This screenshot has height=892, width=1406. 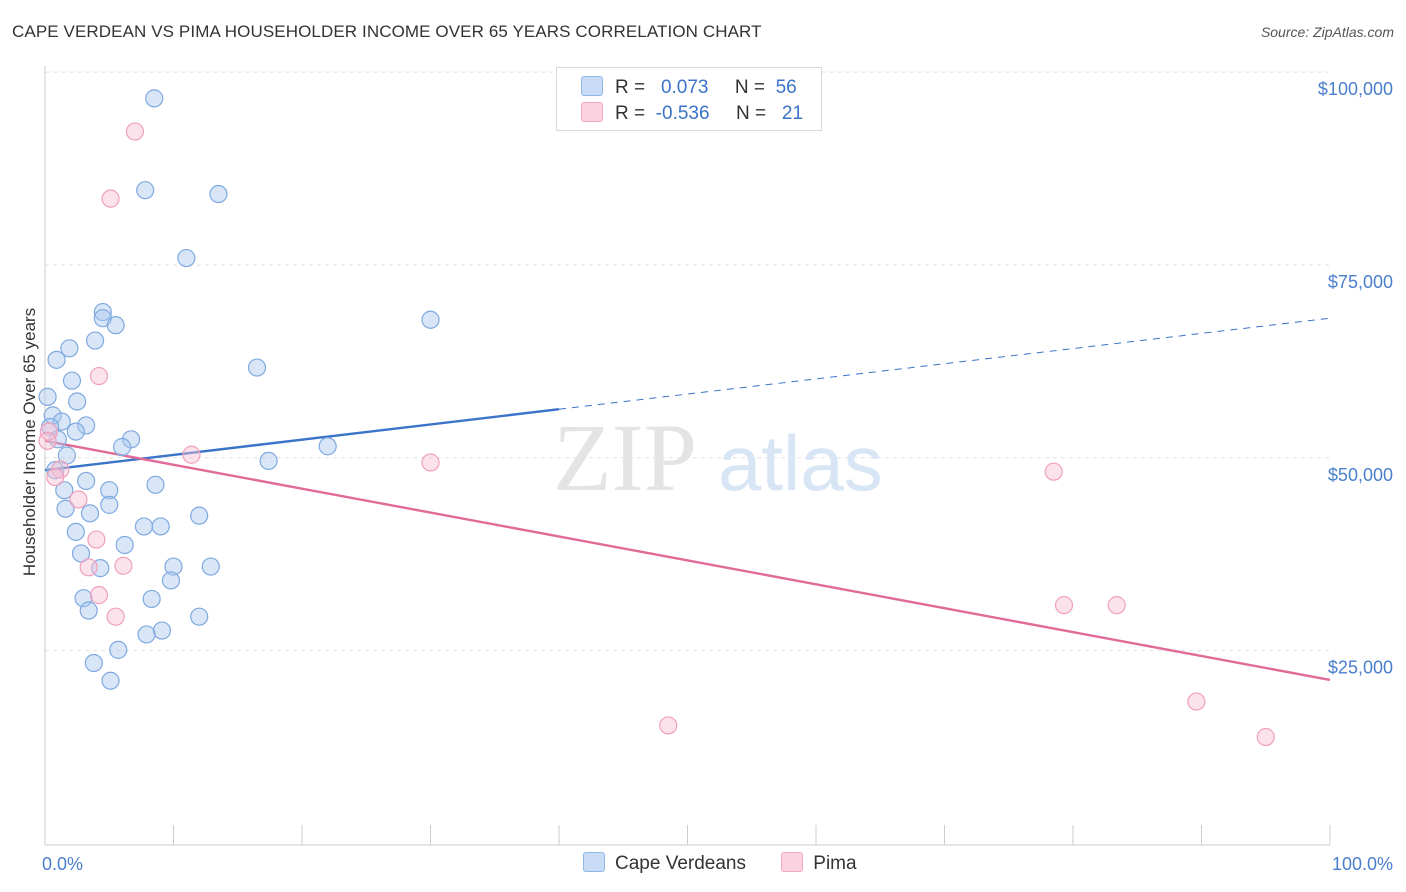 I want to click on y-axis-label: Householder Income Over 65 years, so click(x=29, y=442).